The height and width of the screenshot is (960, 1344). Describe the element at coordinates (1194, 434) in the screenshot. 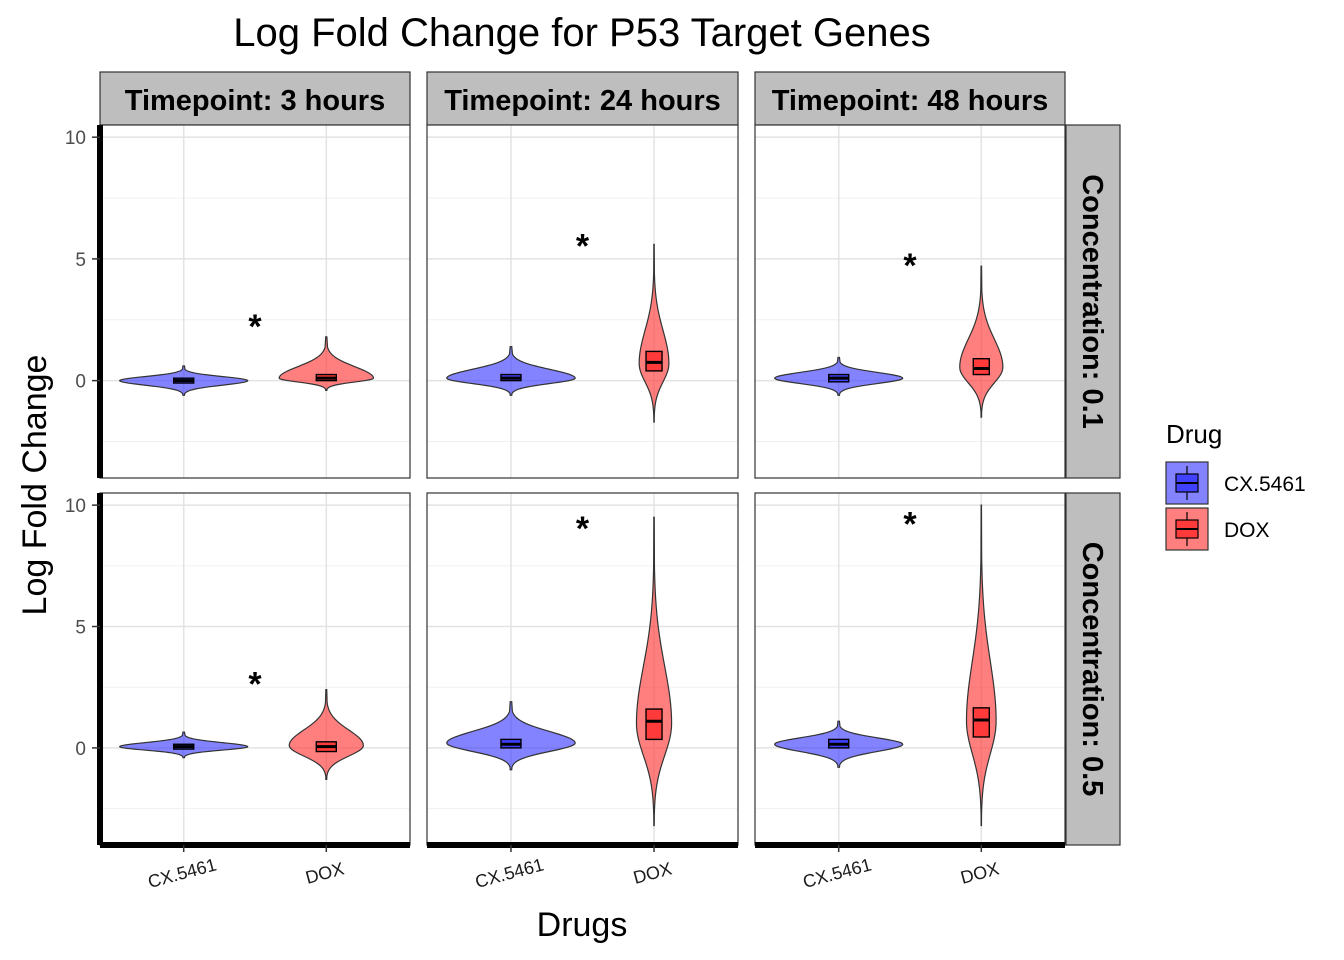

I see `legend-title: Drug` at that location.